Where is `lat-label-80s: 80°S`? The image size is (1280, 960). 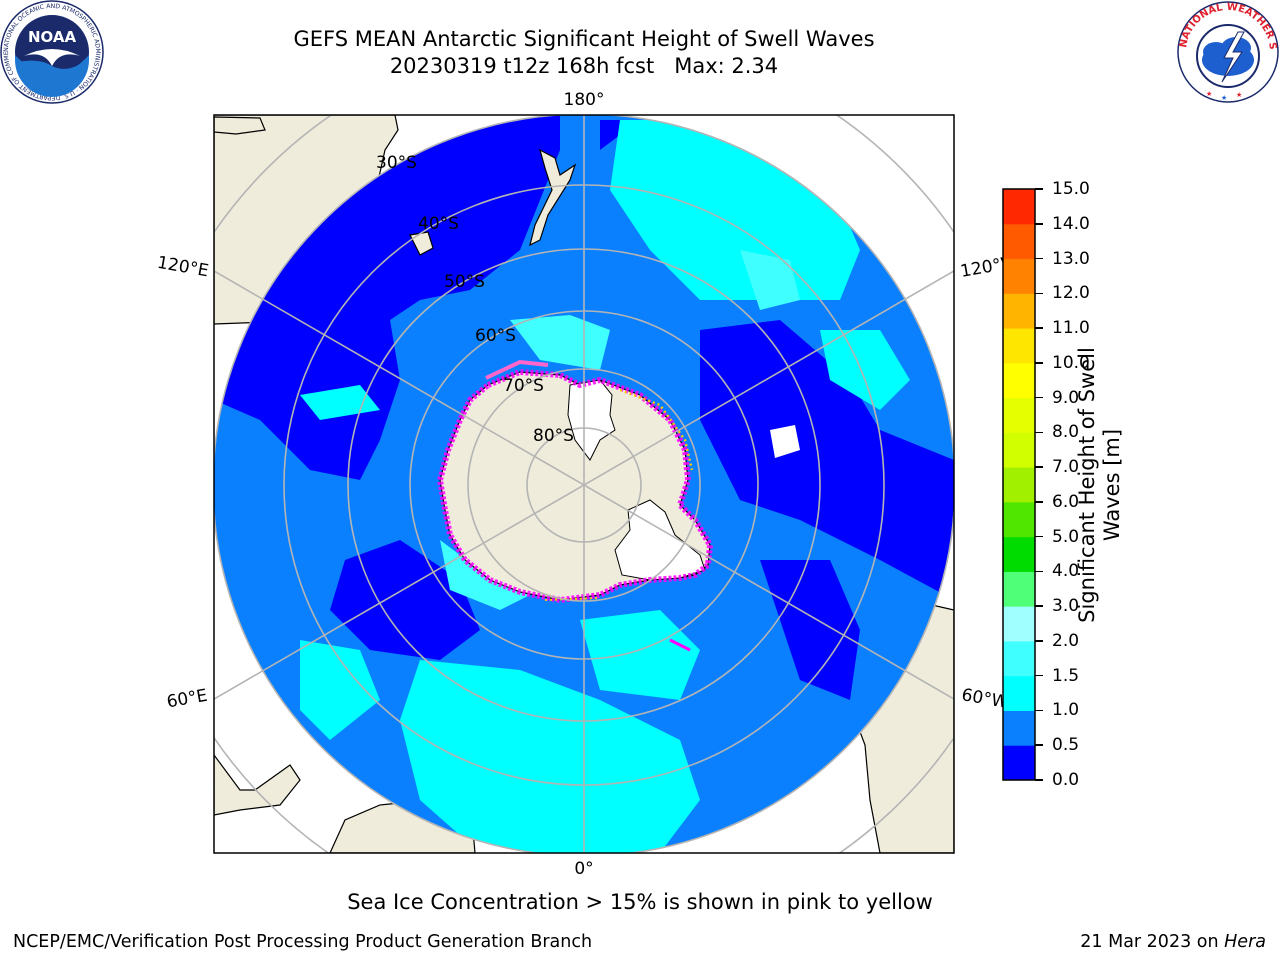 lat-label-80s: 80°S is located at coordinates (553, 436).